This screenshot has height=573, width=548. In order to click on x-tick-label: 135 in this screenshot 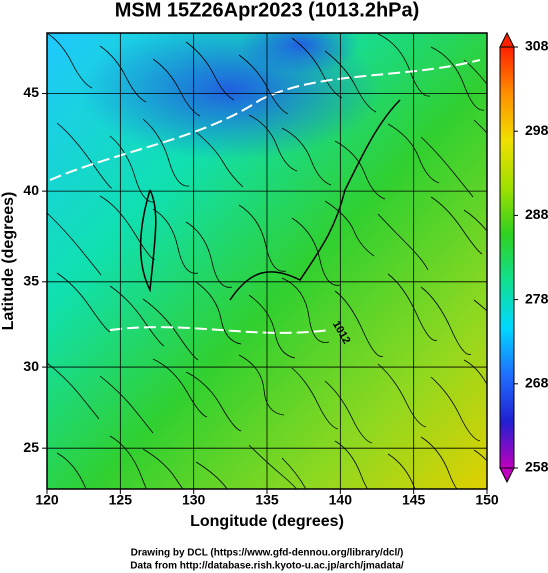, I will do `click(267, 500)`.